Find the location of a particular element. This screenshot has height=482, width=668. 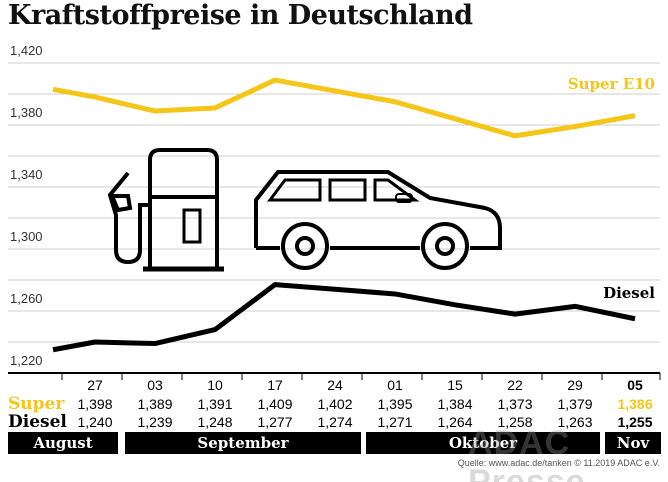

date-cell: 01 is located at coordinates (395, 385).